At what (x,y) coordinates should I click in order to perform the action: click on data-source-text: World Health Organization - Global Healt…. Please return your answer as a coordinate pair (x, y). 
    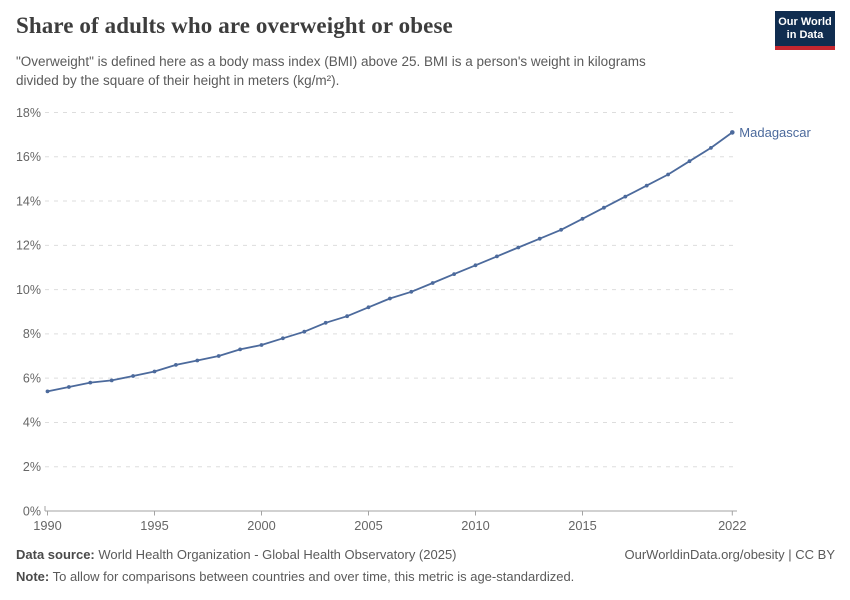
    Looking at the image, I should click on (275, 554).